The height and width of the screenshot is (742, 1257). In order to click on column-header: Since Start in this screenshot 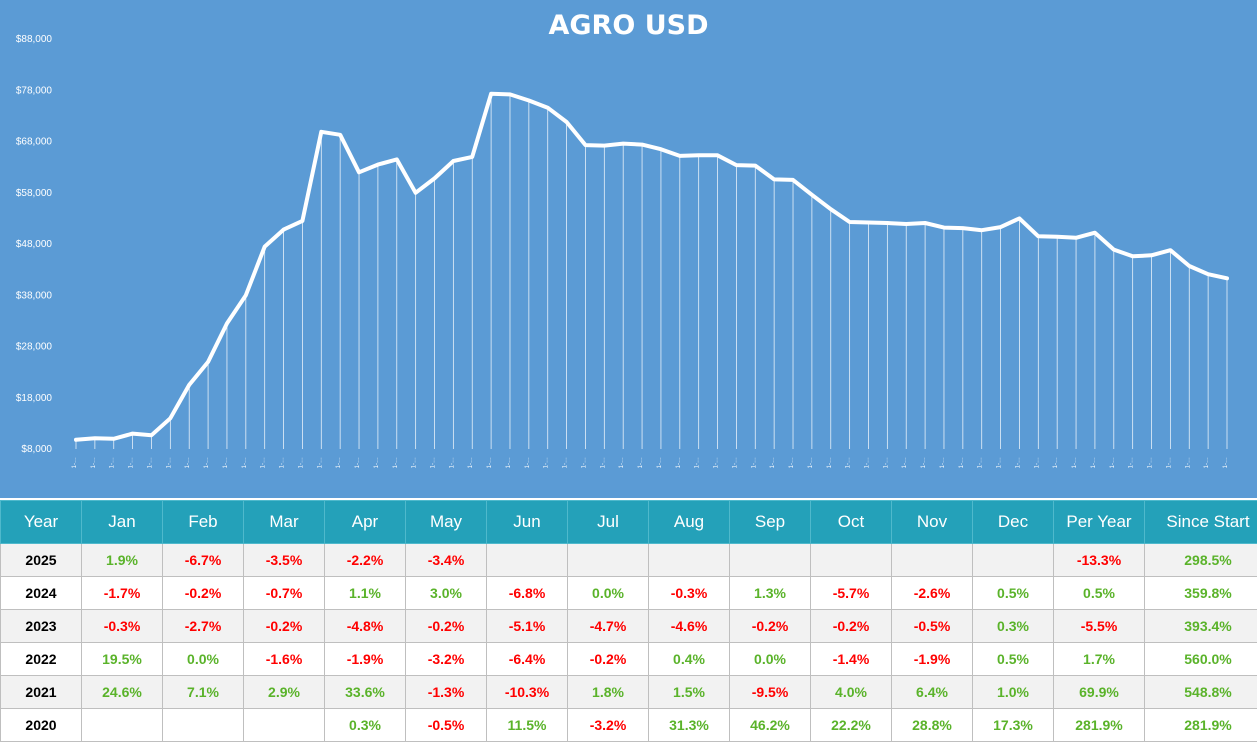, I will do `click(1201, 522)`.